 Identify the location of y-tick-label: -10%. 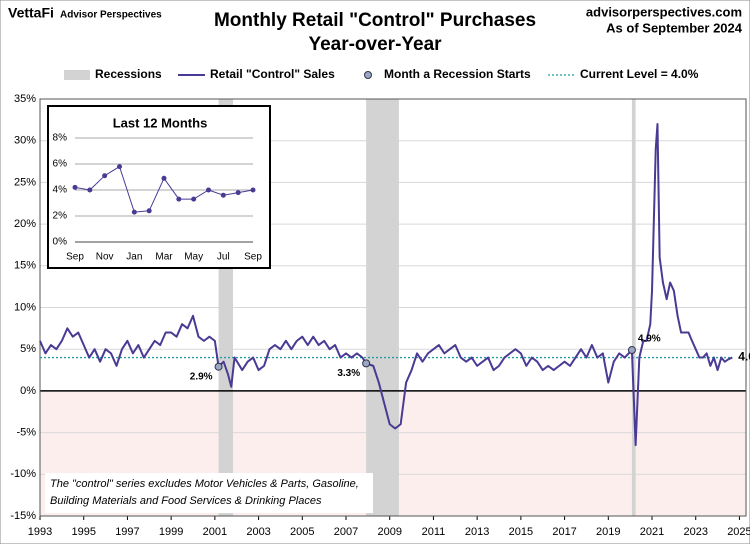
(23, 474).